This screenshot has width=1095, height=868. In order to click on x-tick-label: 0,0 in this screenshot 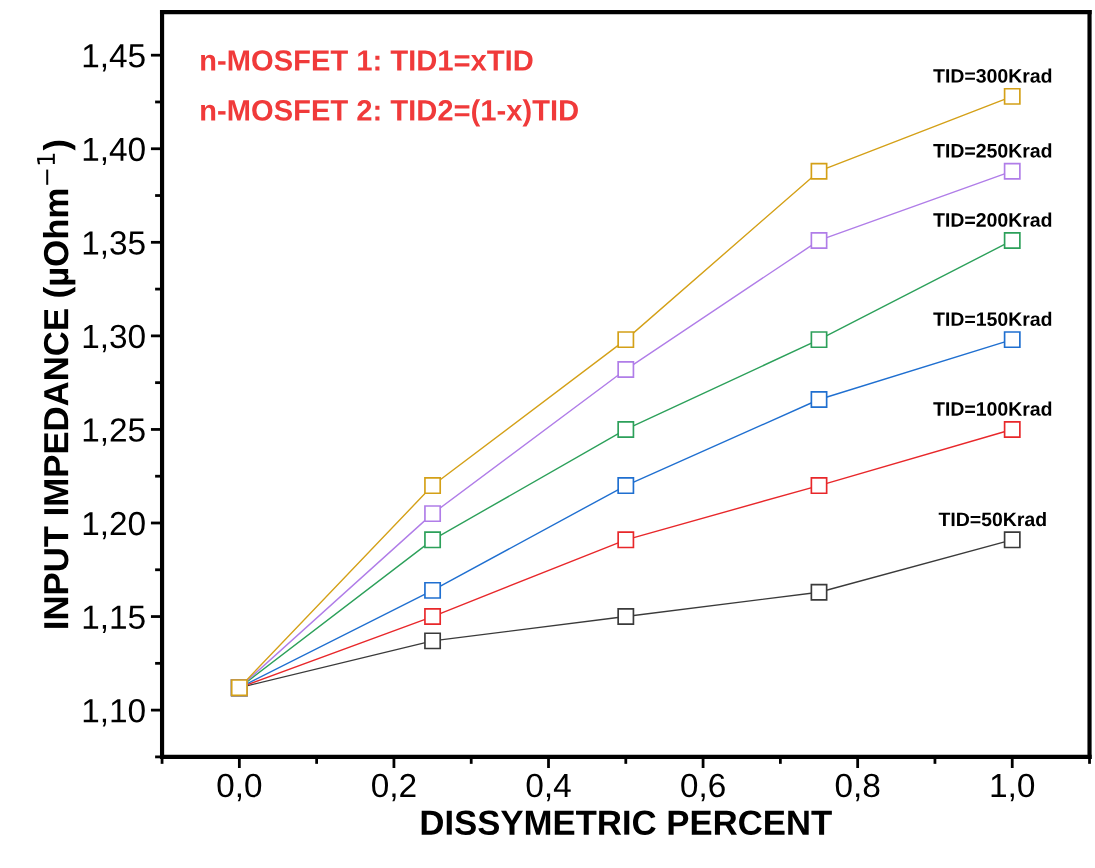, I will do `click(239, 787)`.